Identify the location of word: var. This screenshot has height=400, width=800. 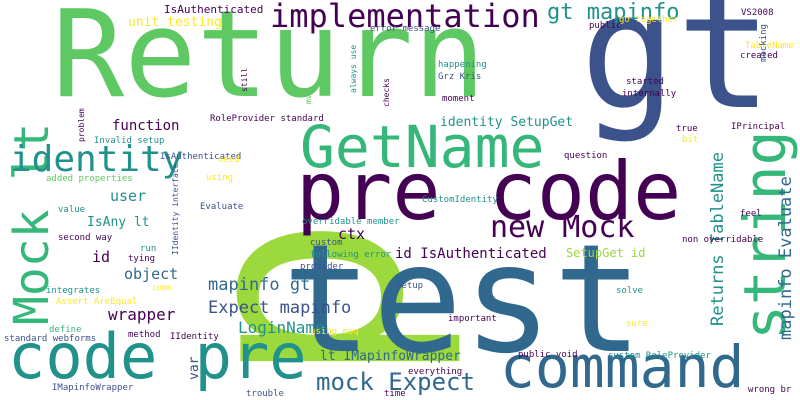
(194, 368).